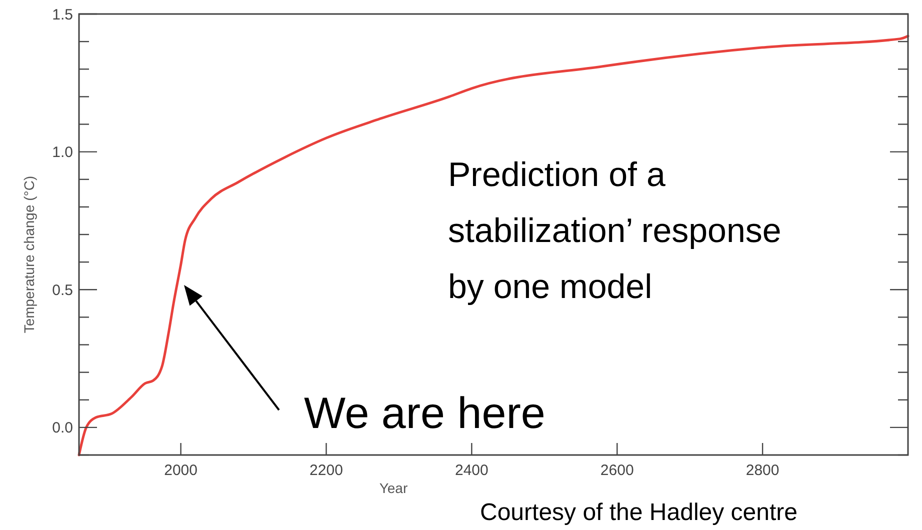  Describe the element at coordinates (326, 470) in the screenshot. I see `x-tick-label: 2200` at that location.